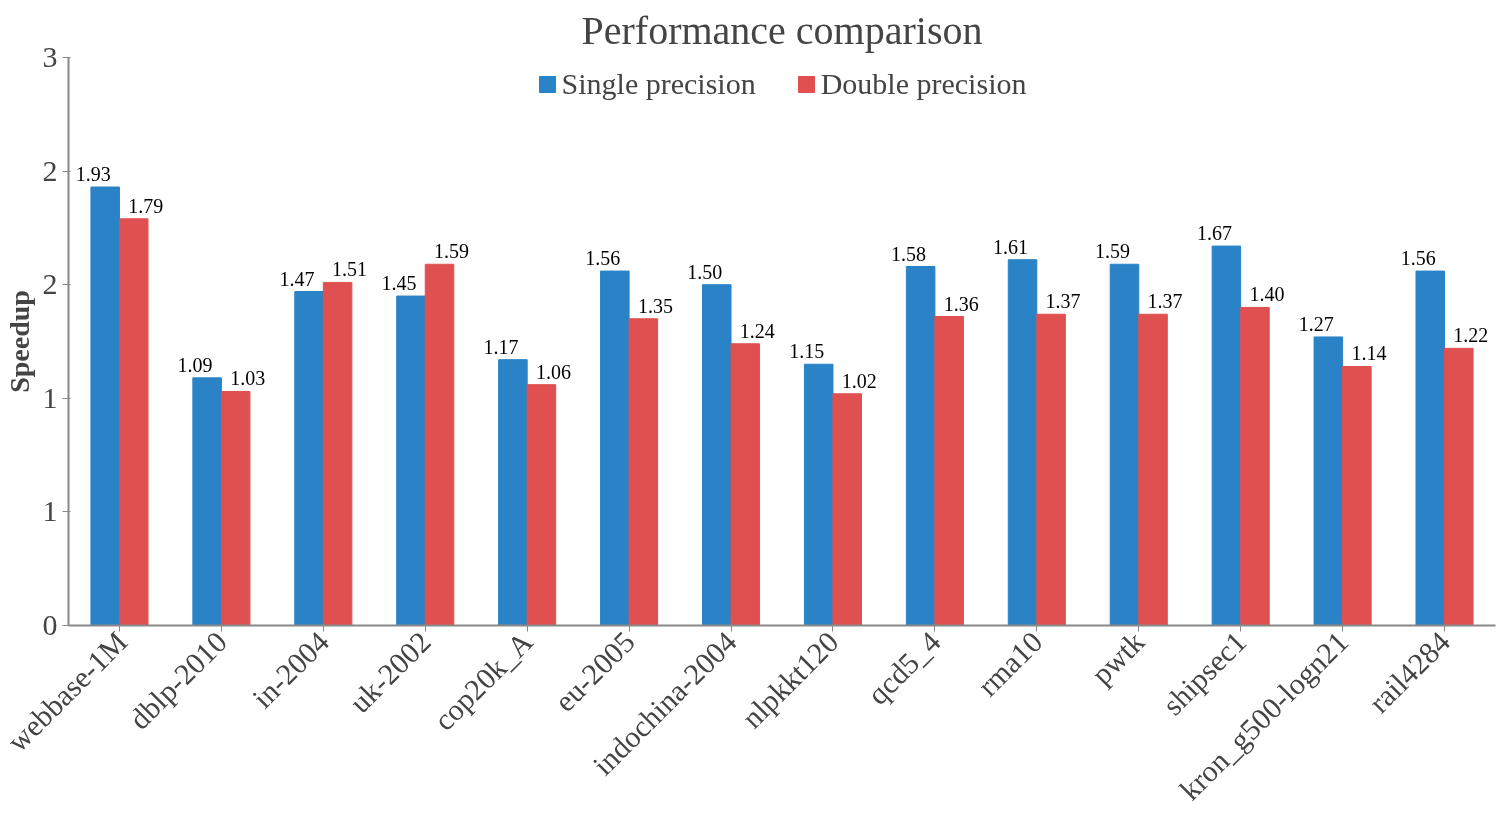 This screenshot has height=832, width=1512. Describe the element at coordinates (1267, 294) in the screenshot. I see `data-label: 1.40` at that location.